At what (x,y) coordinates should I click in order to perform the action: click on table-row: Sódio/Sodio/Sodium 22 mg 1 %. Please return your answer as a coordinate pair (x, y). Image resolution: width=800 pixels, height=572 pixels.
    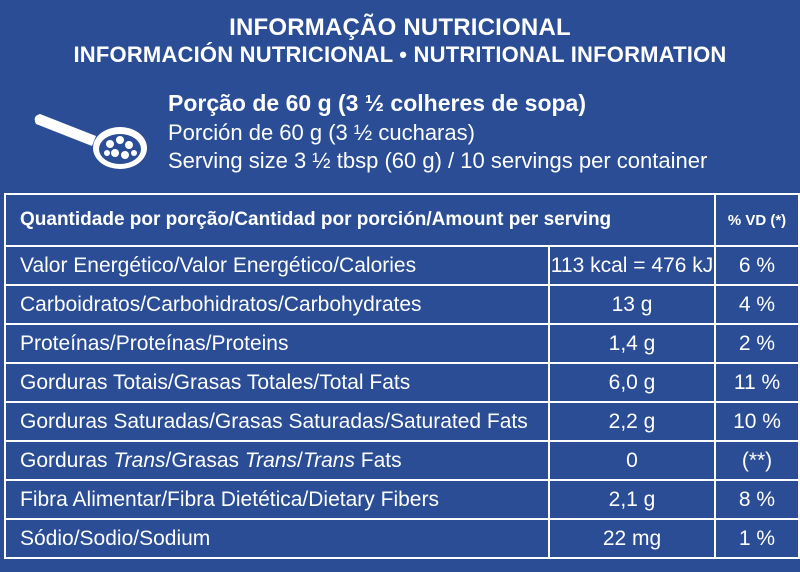
    Looking at the image, I should click on (402, 538).